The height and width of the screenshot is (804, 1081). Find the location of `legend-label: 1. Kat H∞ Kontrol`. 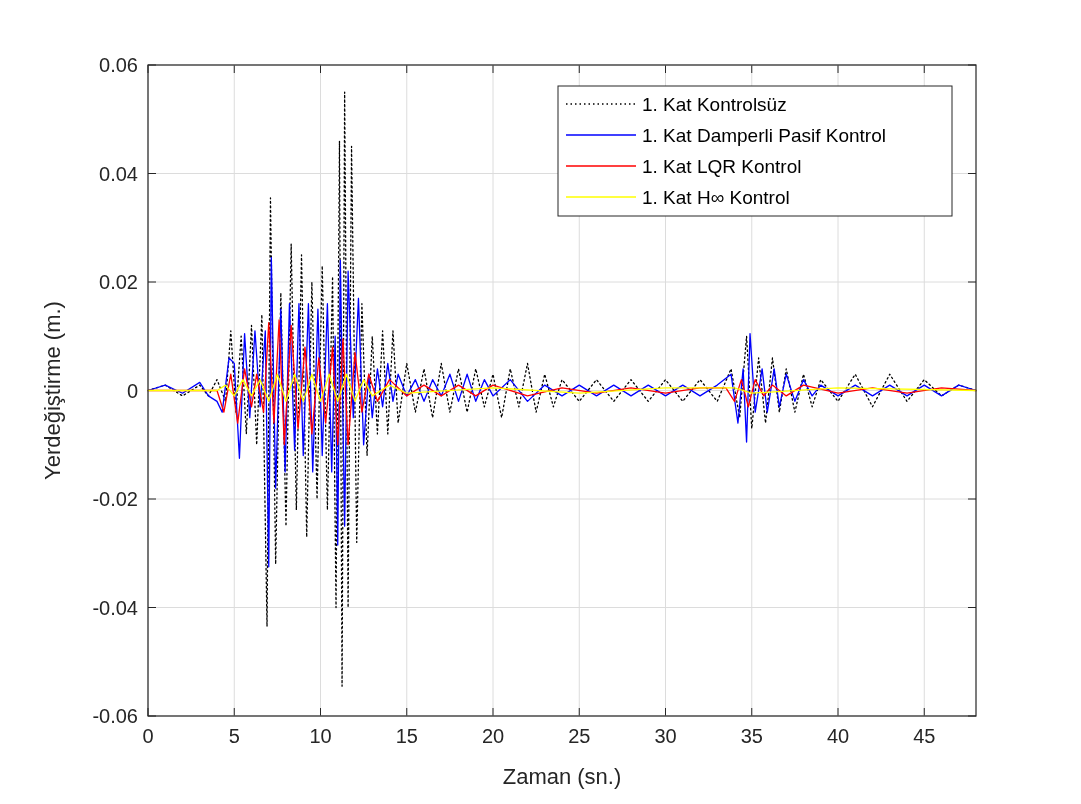

legend-label: 1. Kat H∞ Kontrol is located at coordinates (716, 197).